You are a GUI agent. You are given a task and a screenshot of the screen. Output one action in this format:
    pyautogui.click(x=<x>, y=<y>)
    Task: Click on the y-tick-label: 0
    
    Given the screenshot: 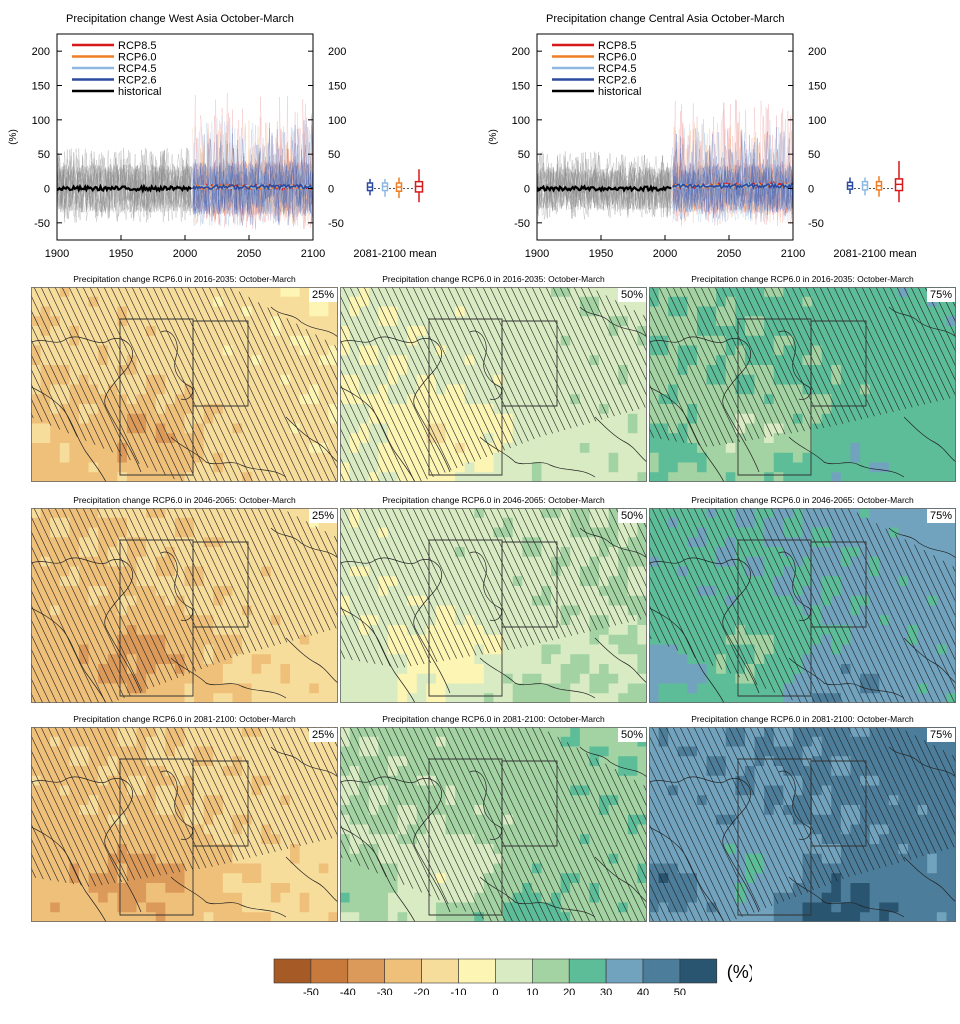 What is the action you would take?
    pyautogui.click(x=47, y=190)
    